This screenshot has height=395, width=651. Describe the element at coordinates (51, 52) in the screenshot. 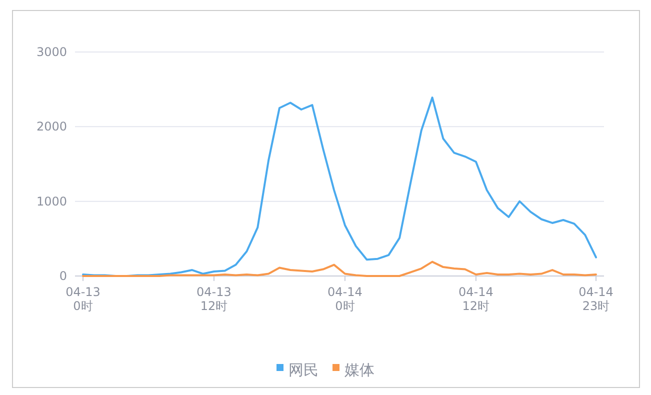

I see `y-tick-label: 3000` at that location.